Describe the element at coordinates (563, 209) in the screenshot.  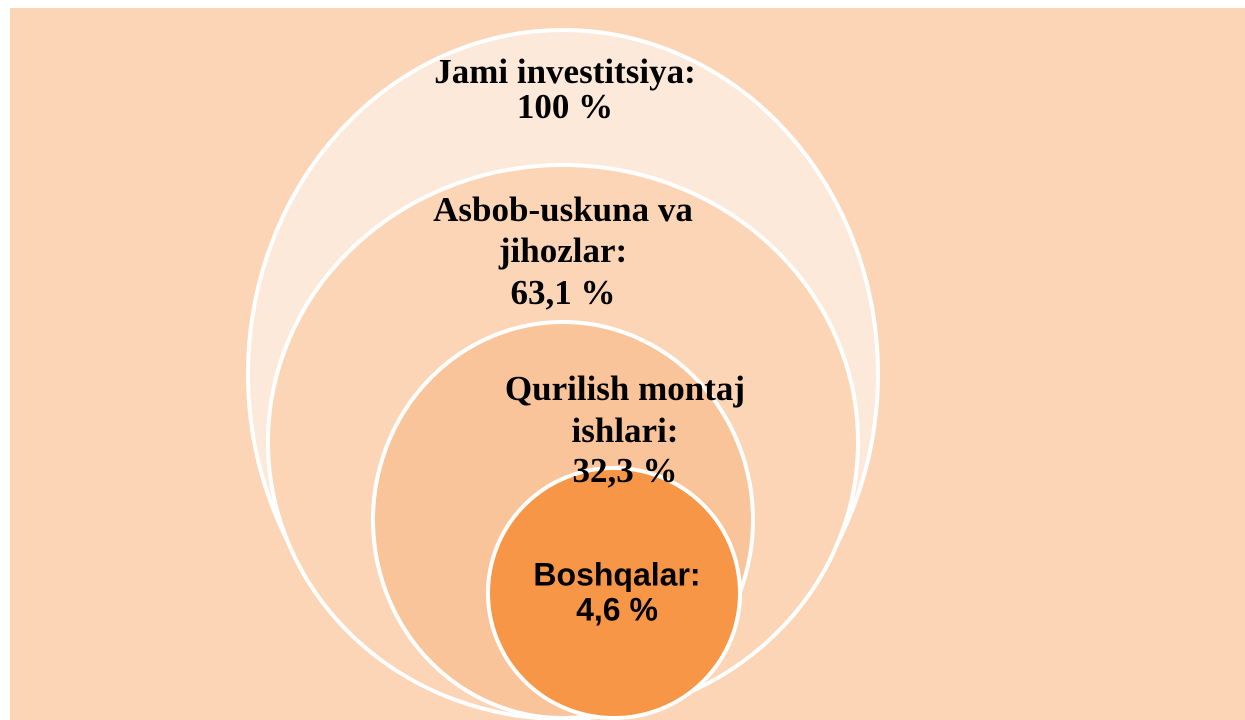
I see `label: Asbob-uskuna va` at that location.